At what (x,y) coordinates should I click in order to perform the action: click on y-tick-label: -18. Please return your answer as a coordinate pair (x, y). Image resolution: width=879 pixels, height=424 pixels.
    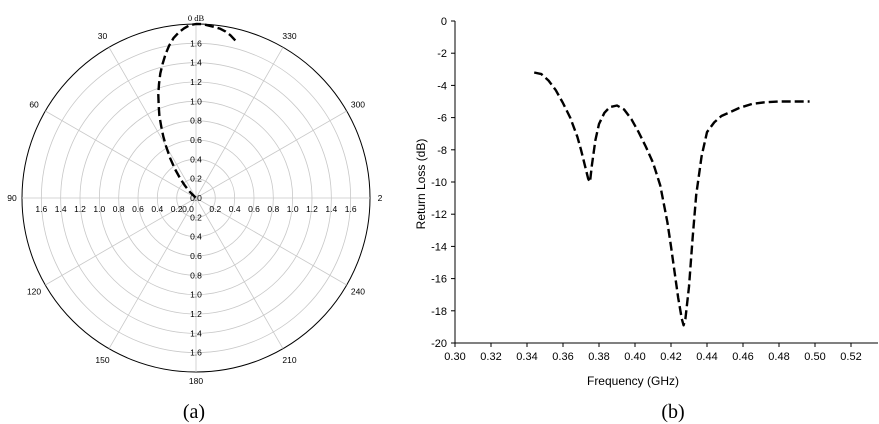
    Looking at the image, I should click on (439, 312).